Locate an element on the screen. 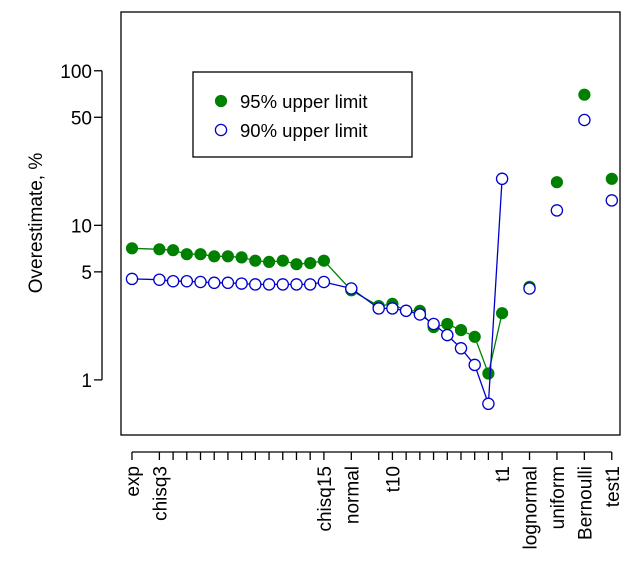 Image resolution: width=632 pixels, height=569 pixels. legend-label-95: 95% upper limit is located at coordinates (304, 101).